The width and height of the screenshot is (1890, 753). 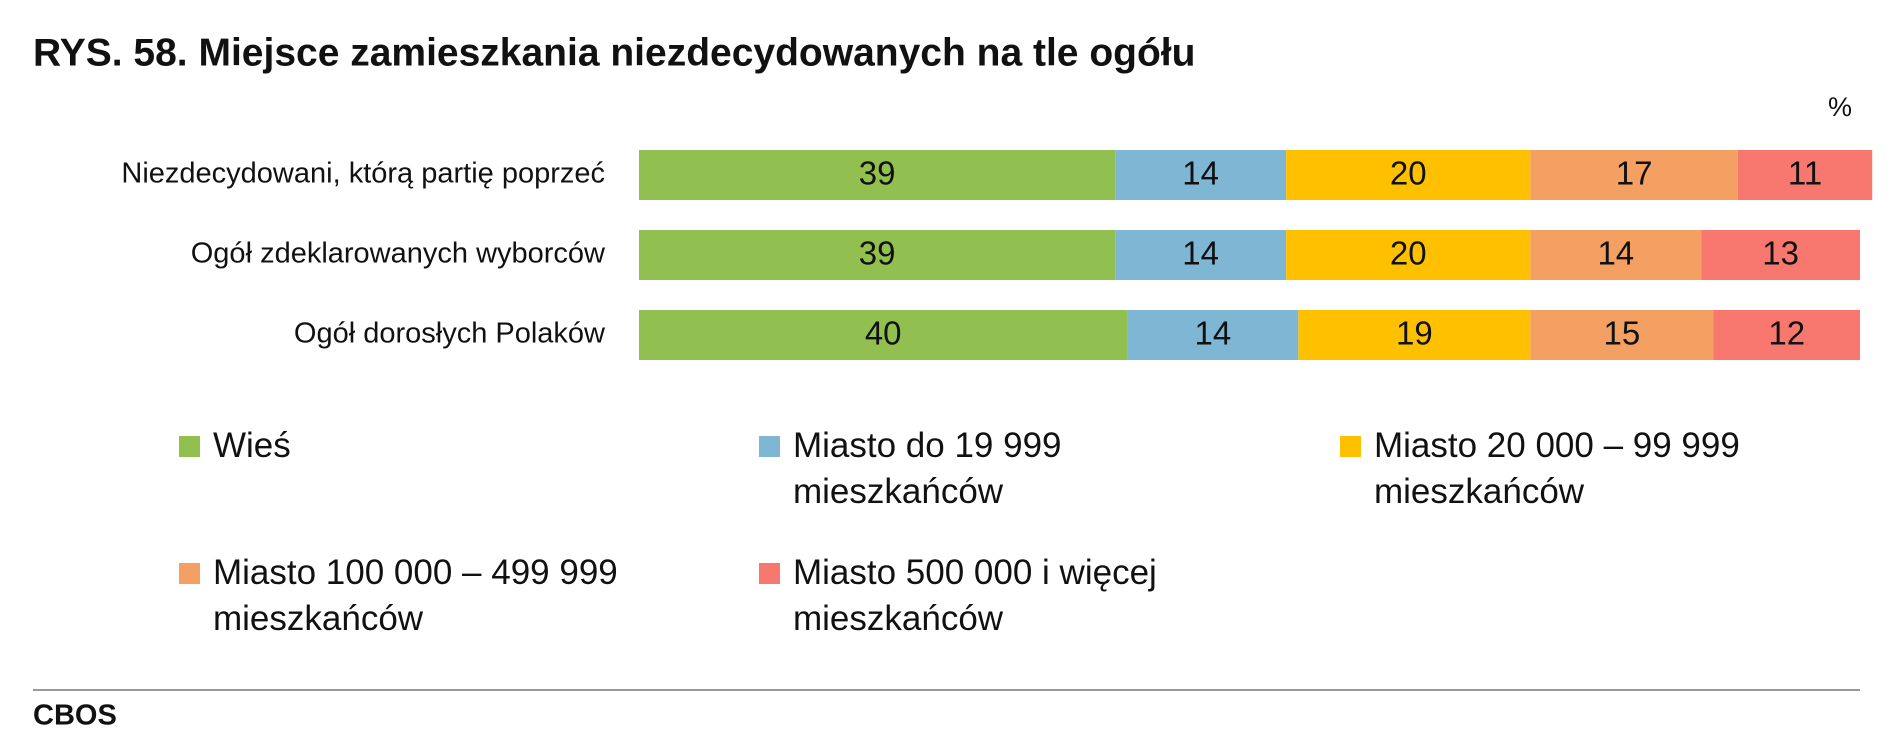 I want to click on source: CBOS, so click(x=75, y=716).